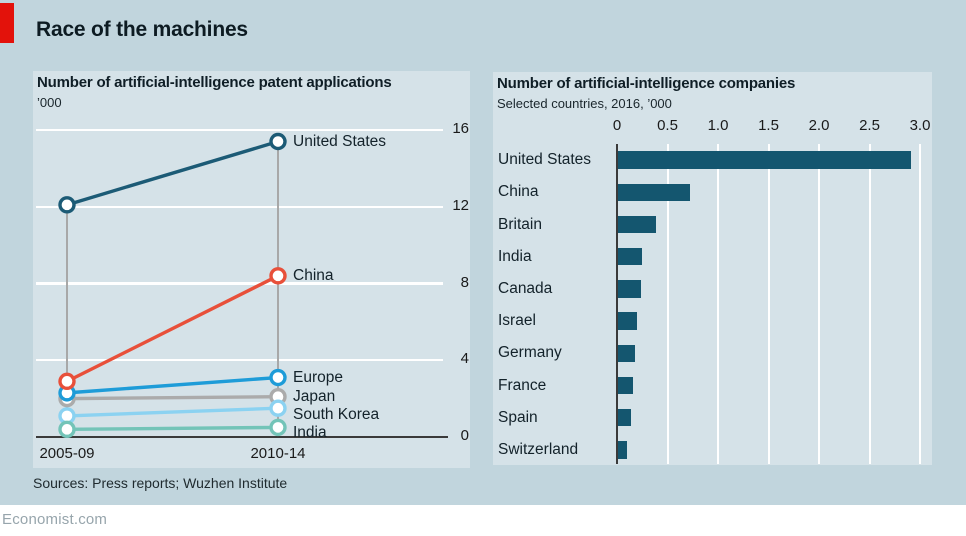 This screenshot has width=966, height=536. I want to click on x-tick-label-1.5: 1.5, so click(768, 125).